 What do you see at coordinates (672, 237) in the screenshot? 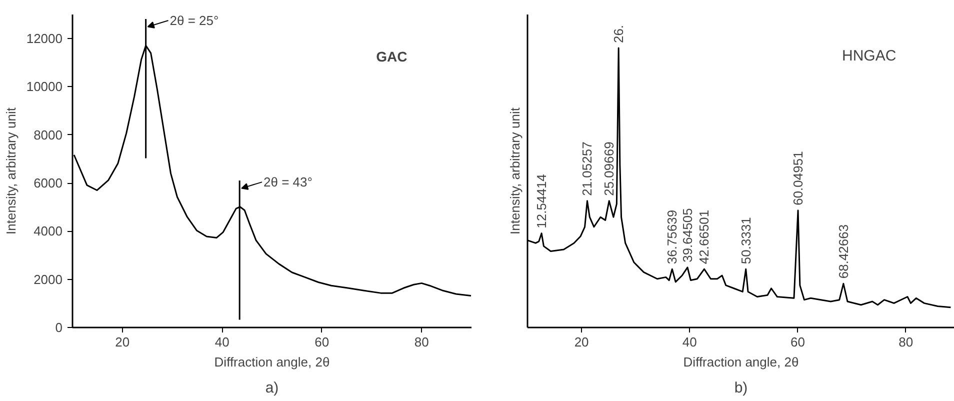
I see `annotation: 36.75639` at bounding box center [672, 237].